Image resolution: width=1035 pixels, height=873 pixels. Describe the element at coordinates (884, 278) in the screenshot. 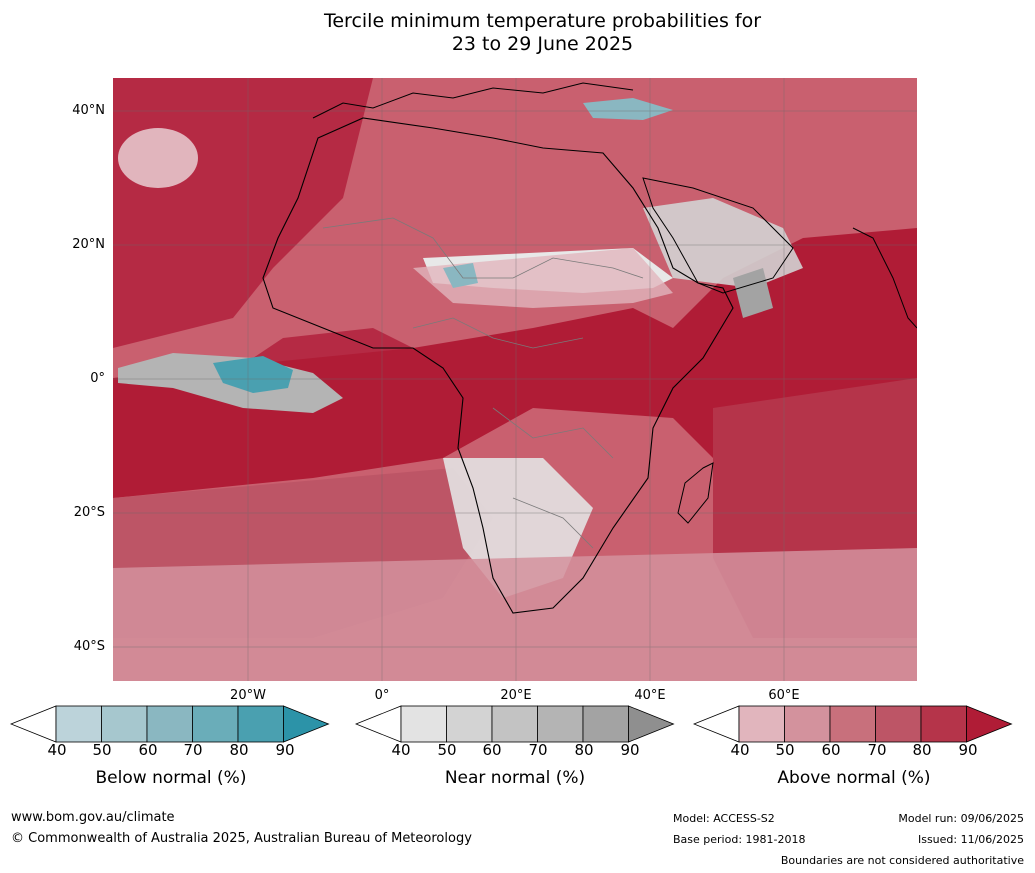

I see `india-coastline` at that location.